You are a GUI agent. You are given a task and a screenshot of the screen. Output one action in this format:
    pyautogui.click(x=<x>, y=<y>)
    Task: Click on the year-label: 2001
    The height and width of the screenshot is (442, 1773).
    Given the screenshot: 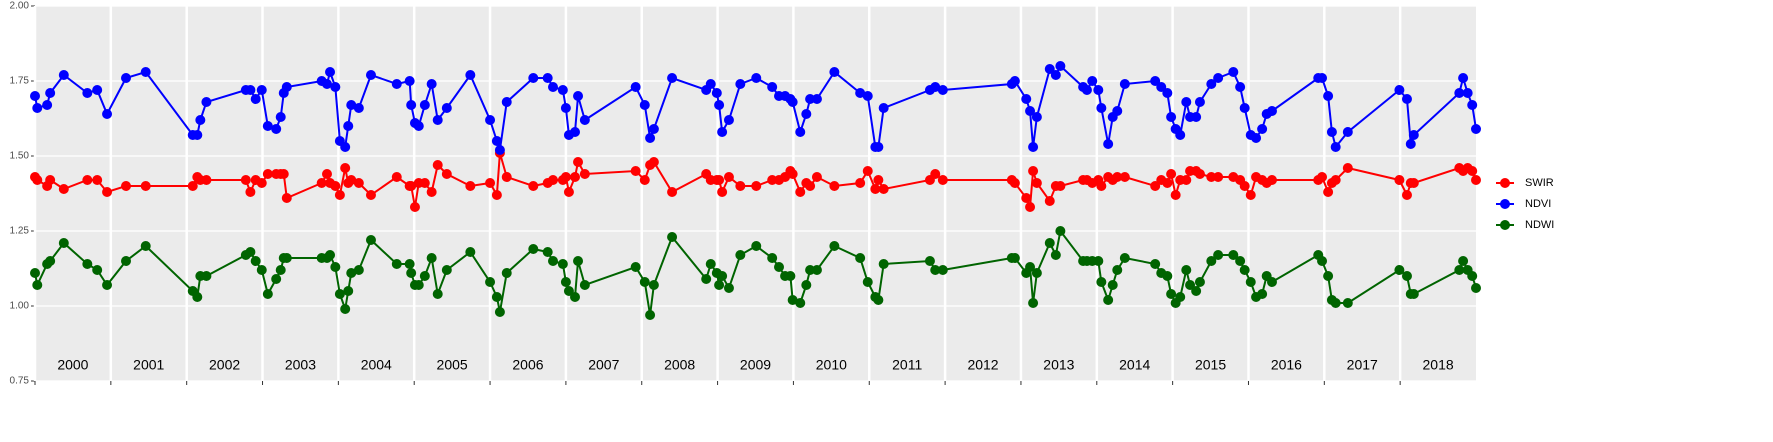 What is the action you would take?
    pyautogui.click(x=148, y=365)
    